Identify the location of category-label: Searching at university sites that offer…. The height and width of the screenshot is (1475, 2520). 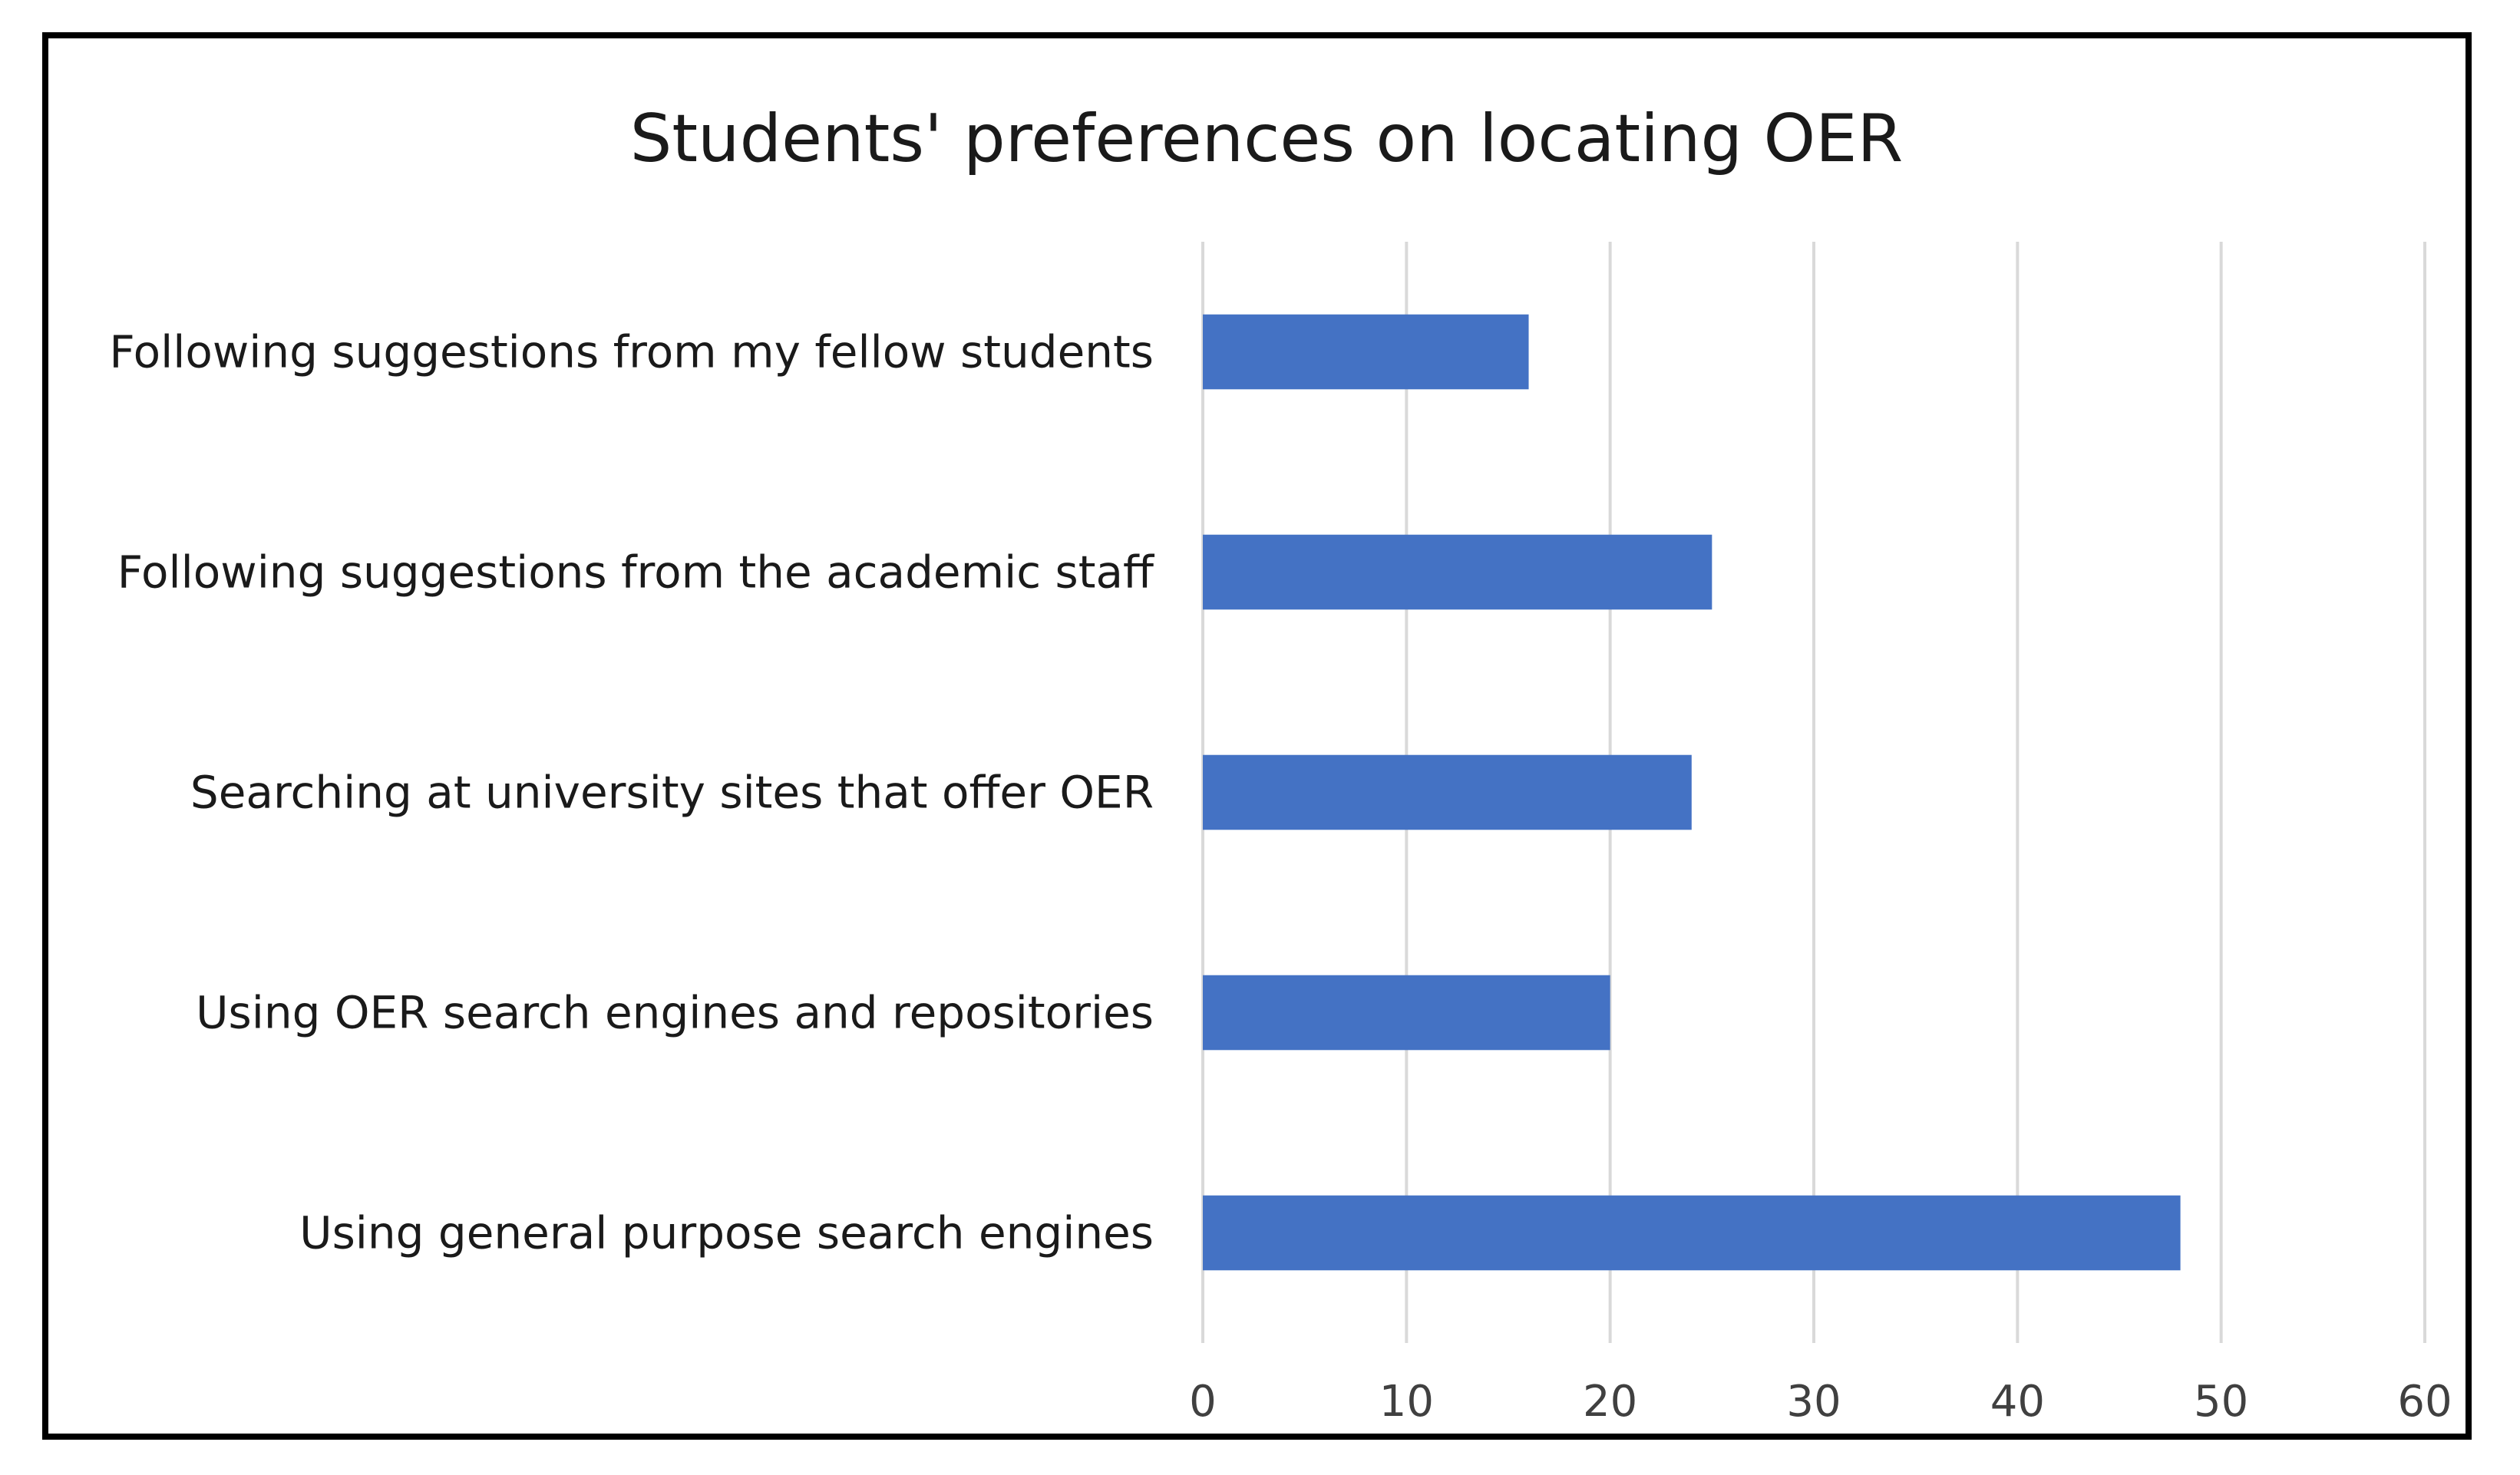
(672, 793).